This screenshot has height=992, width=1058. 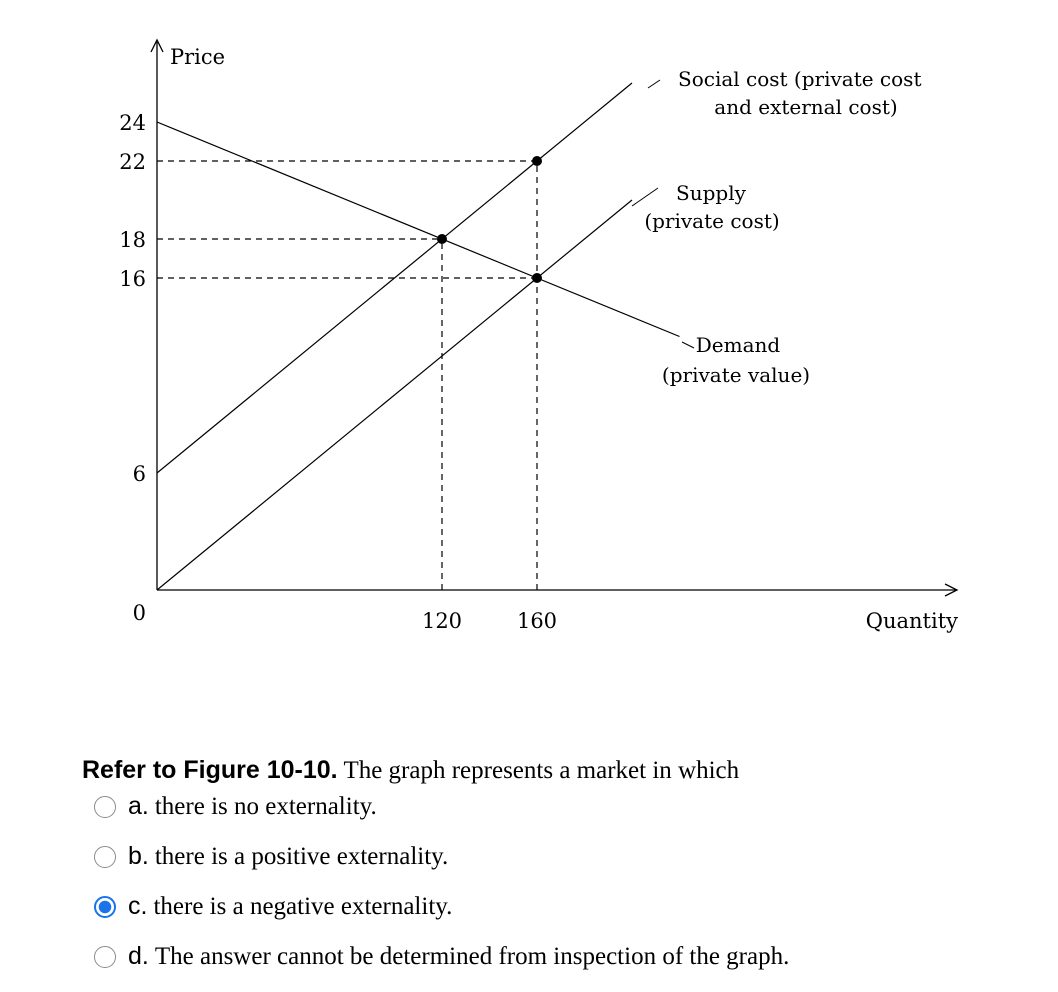 What do you see at coordinates (132, 279) in the screenshot?
I see `y-tick-label: 16` at bounding box center [132, 279].